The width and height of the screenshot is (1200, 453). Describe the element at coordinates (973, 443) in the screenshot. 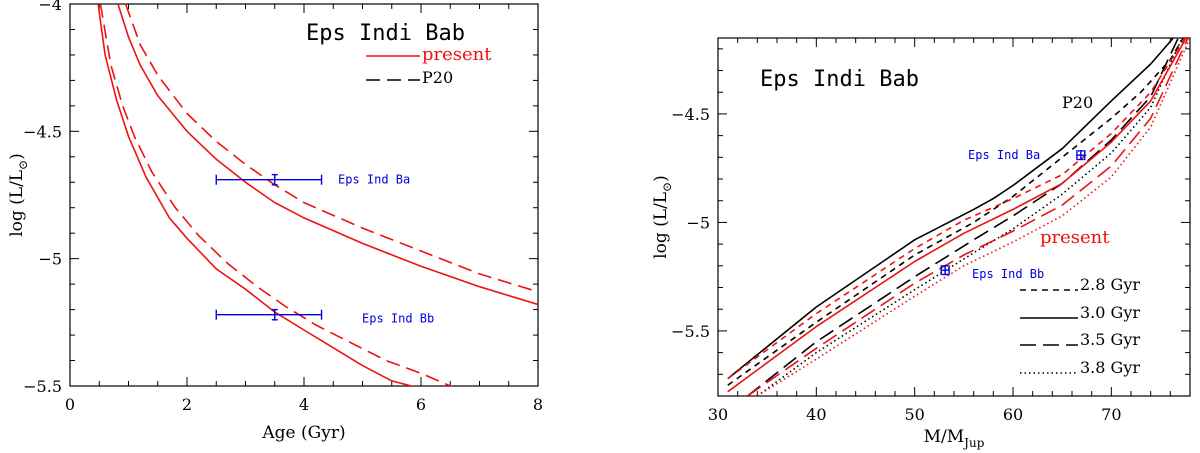

I see `x-axis-label-sub: Jup` at that location.